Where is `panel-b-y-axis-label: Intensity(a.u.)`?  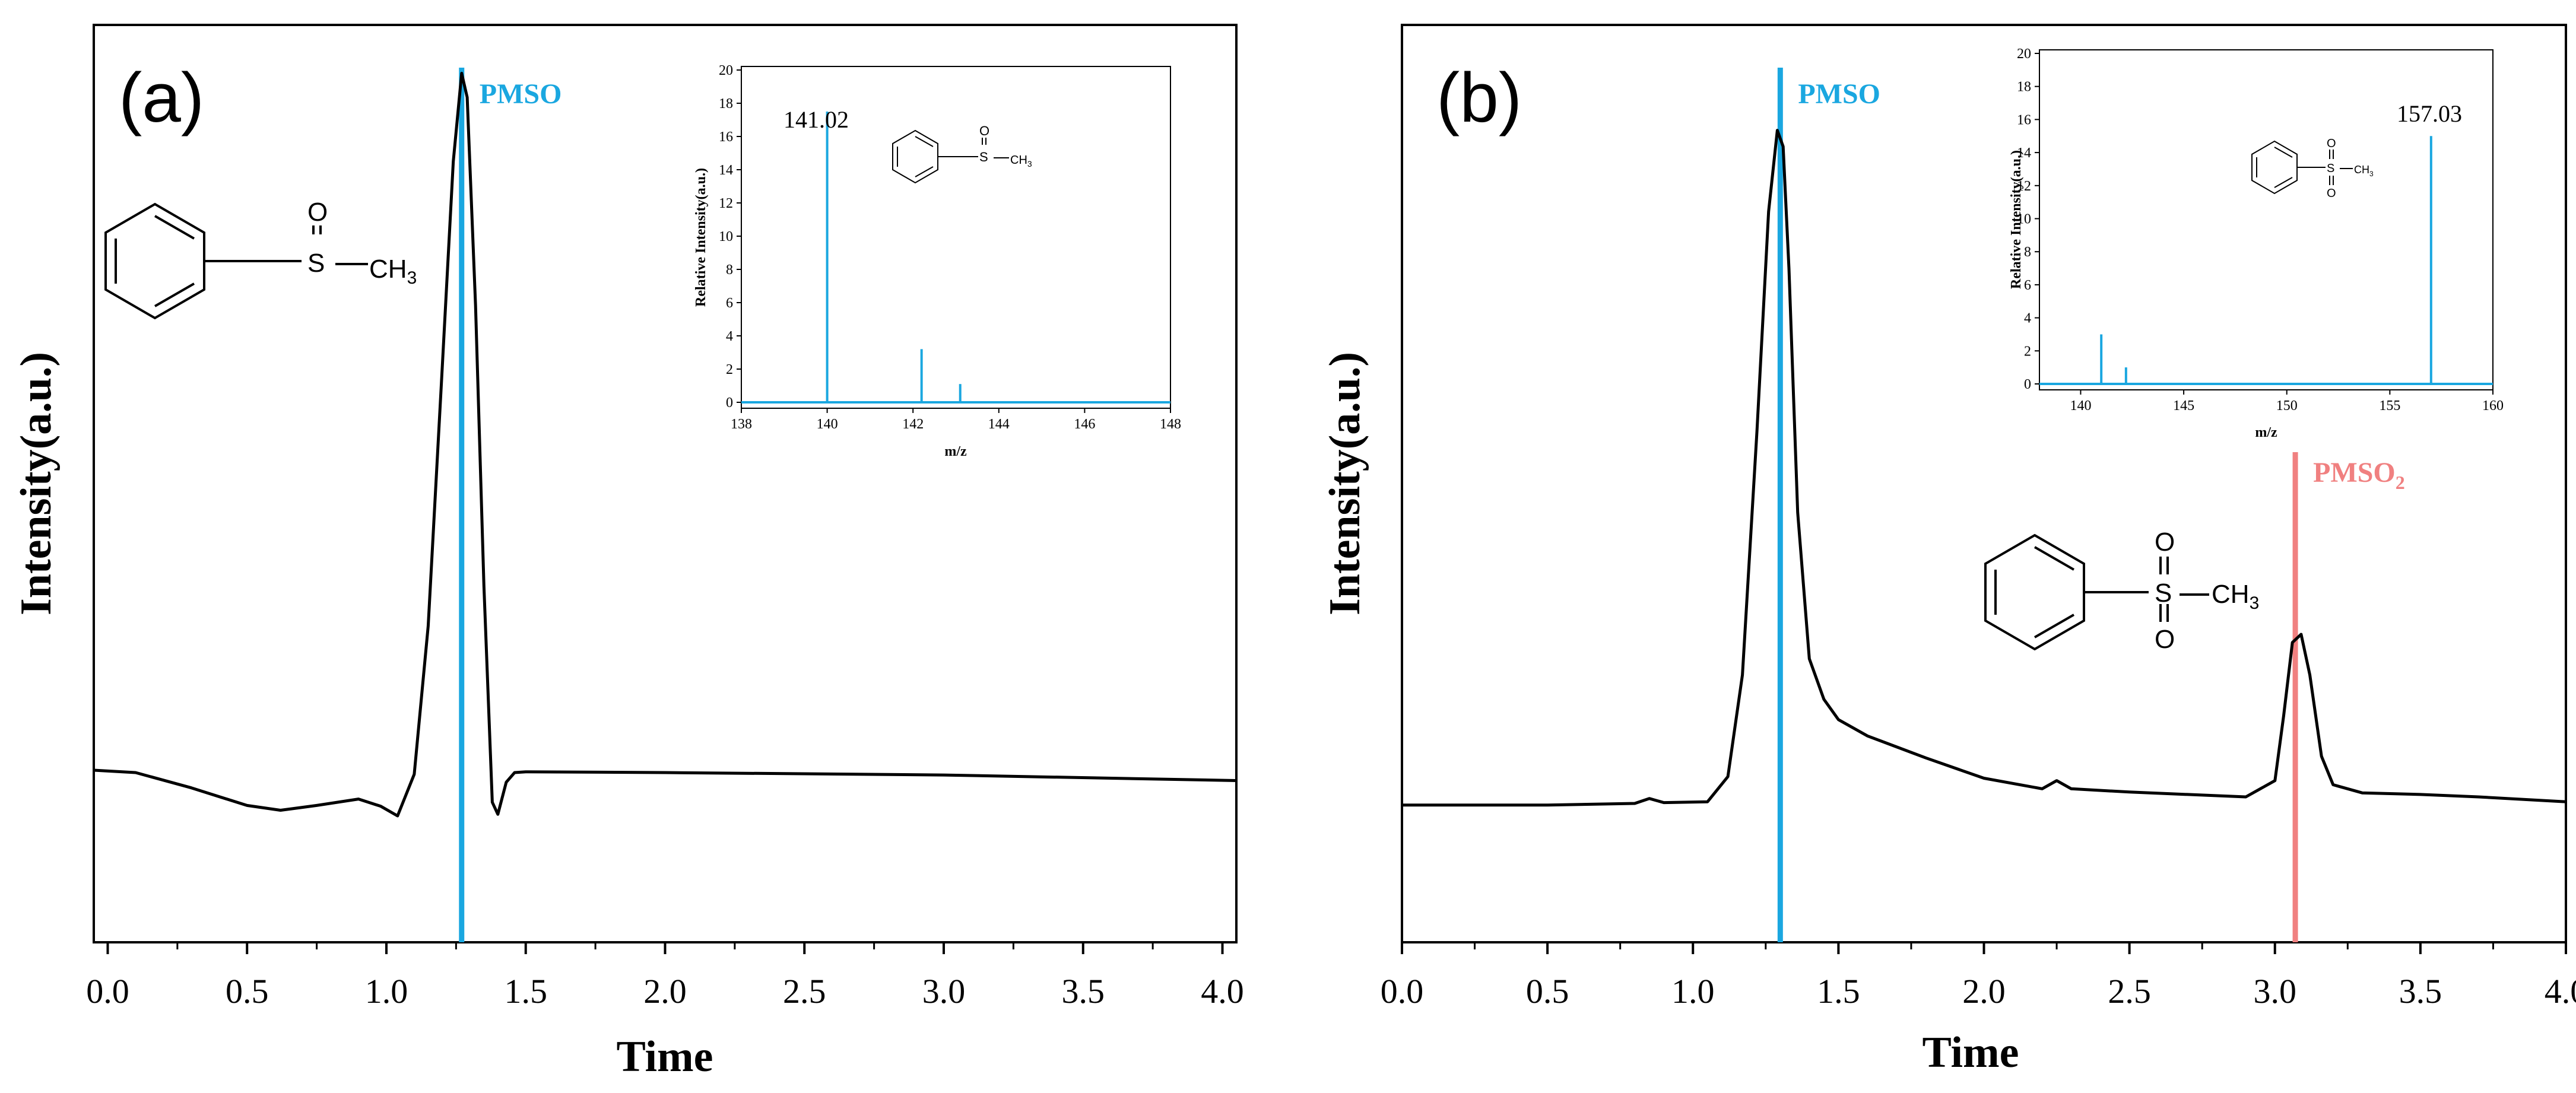 panel-b-y-axis-label: Intensity(a.u.) is located at coordinates (1345, 484).